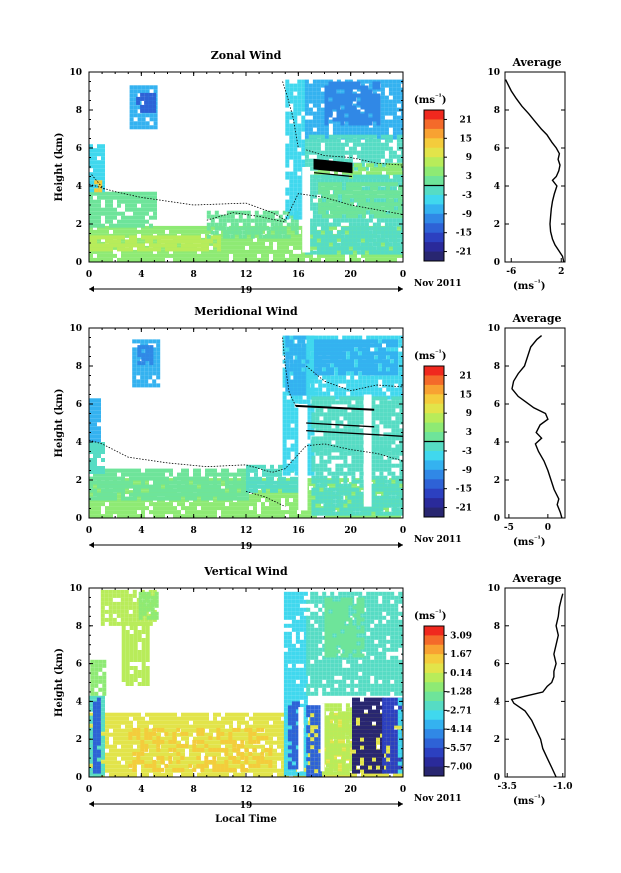 The height and width of the screenshot is (873, 621). I want to click on heatmap-field, so click(246, 170).